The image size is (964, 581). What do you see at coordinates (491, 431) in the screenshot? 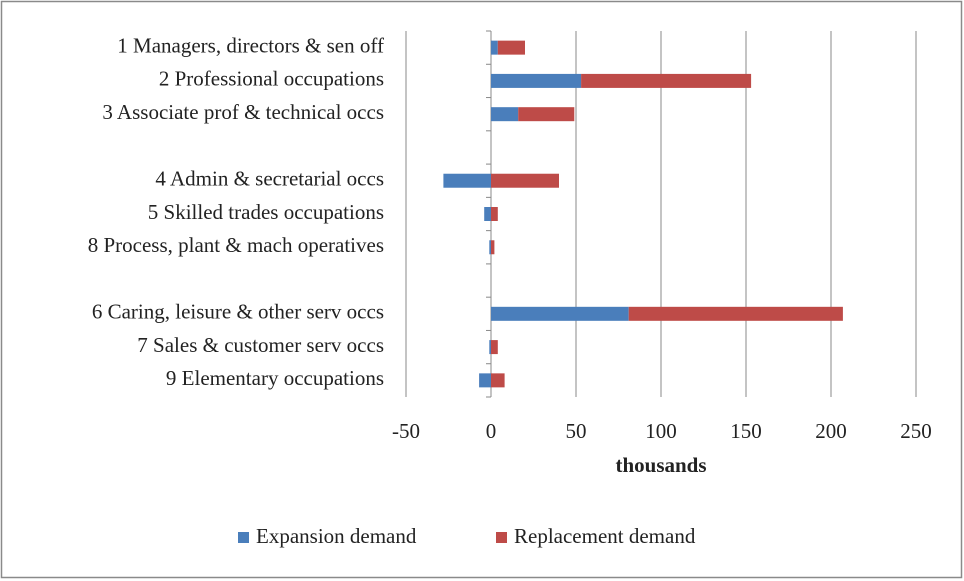
I see `x-tick-label: 0` at bounding box center [491, 431].